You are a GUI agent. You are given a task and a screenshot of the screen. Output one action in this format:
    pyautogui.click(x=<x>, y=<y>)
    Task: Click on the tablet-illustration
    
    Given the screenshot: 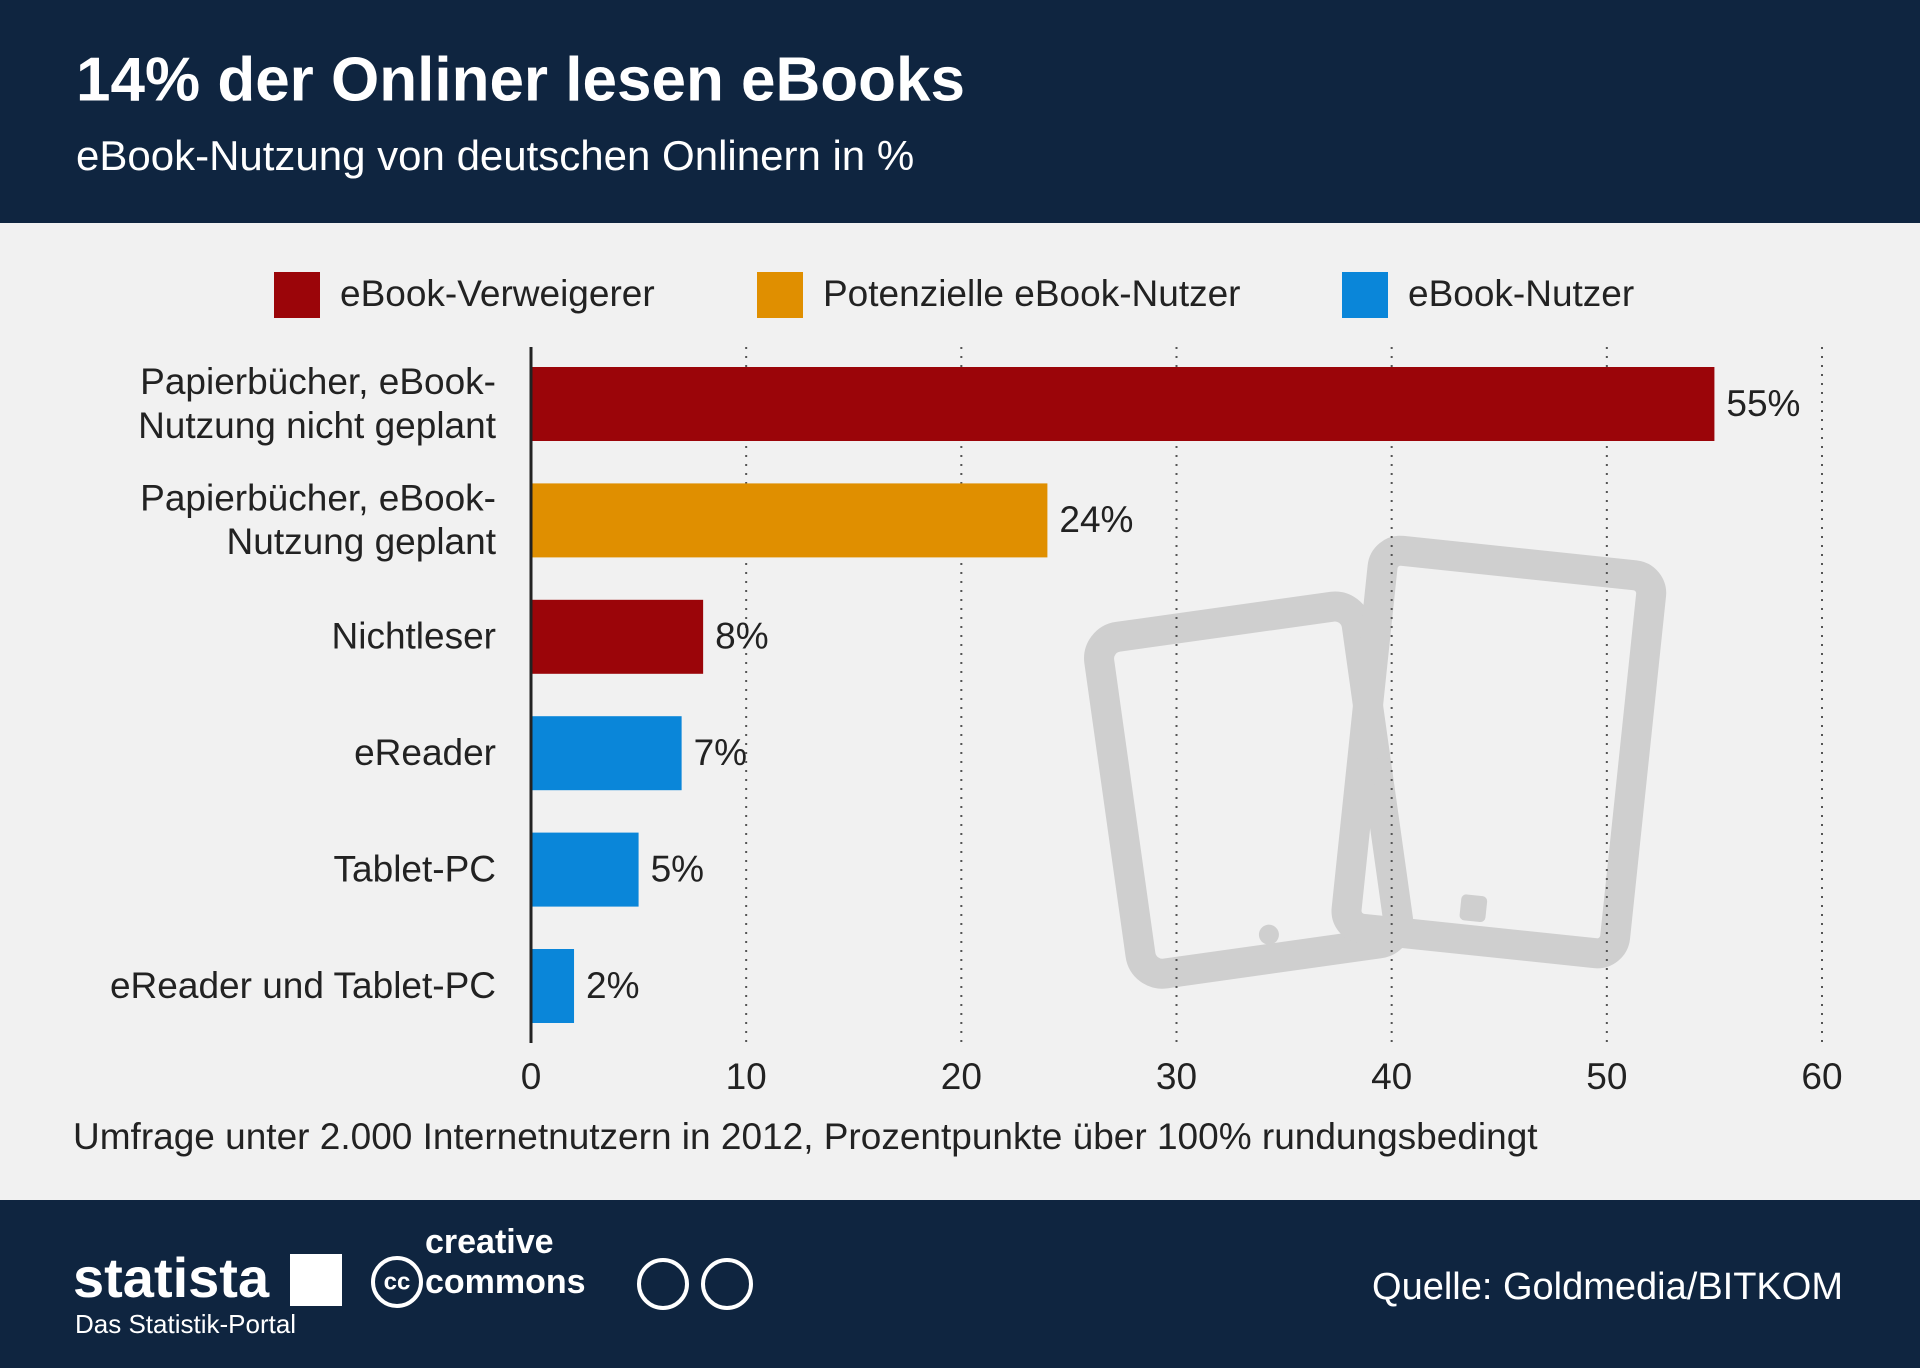 What is the action you would take?
    pyautogui.click(x=1375, y=762)
    